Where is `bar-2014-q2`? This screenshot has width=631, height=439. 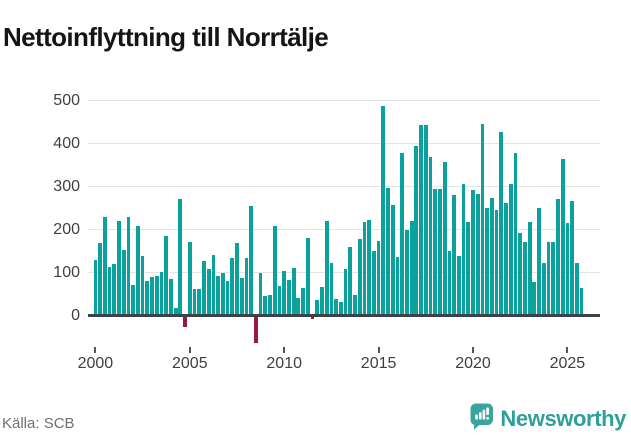
bar-2014-q2 is located at coordinates (364, 268).